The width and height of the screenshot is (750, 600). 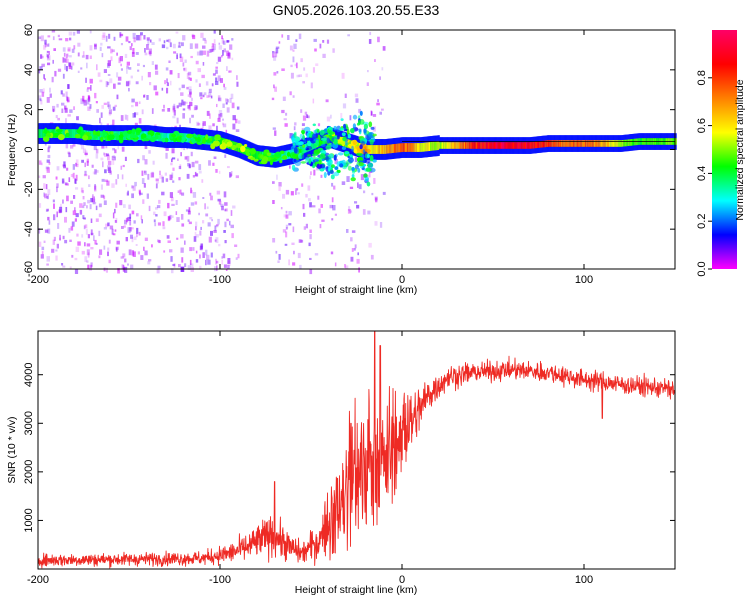 I want to click on spectrogram-y-tick-label: -40, so click(x=29, y=229).